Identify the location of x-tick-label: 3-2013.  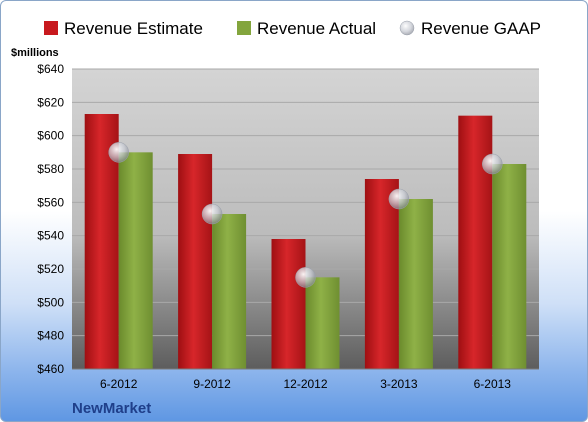
(399, 384).